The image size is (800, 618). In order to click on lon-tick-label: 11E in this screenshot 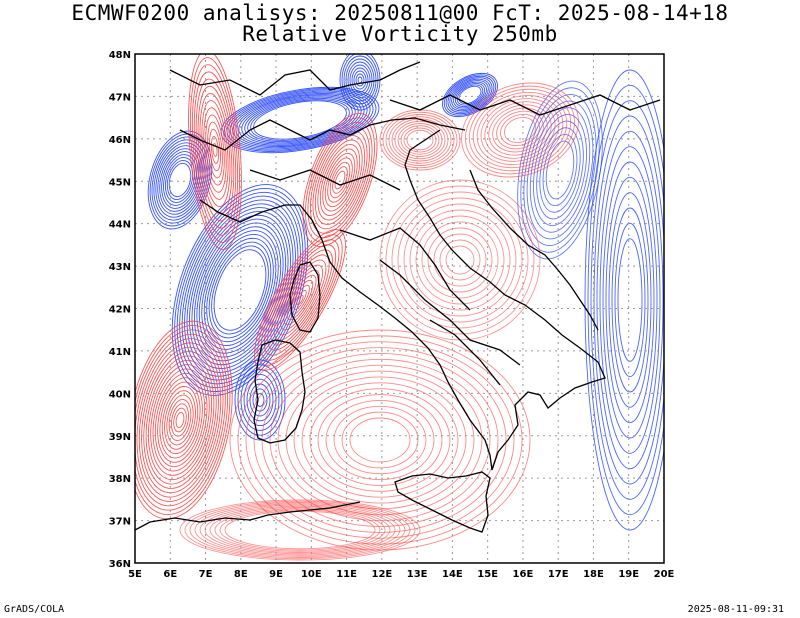, I will do `click(346, 574)`.